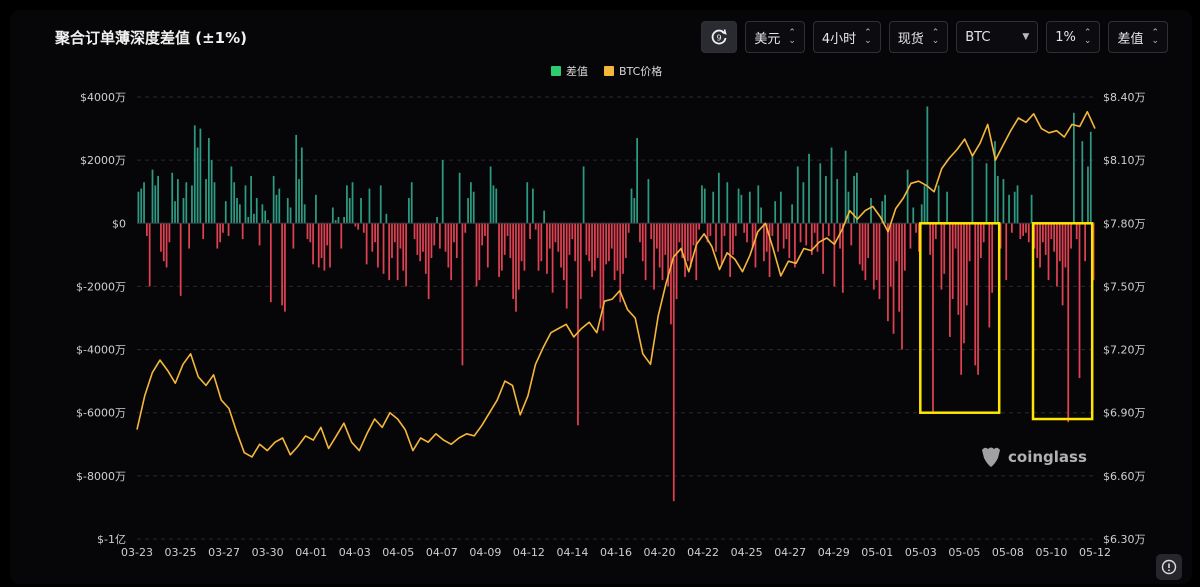  What do you see at coordinates (137, 552) in the screenshot?
I see `x-tick-label: 03-23` at bounding box center [137, 552].